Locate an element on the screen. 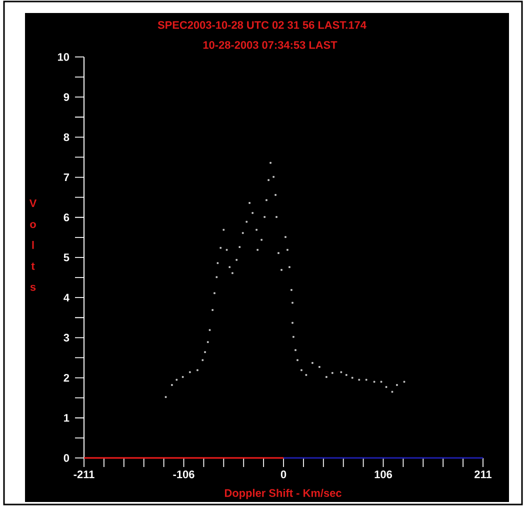 This screenshot has width=526, height=506. x-tick-label: -211 is located at coordinates (84, 474).